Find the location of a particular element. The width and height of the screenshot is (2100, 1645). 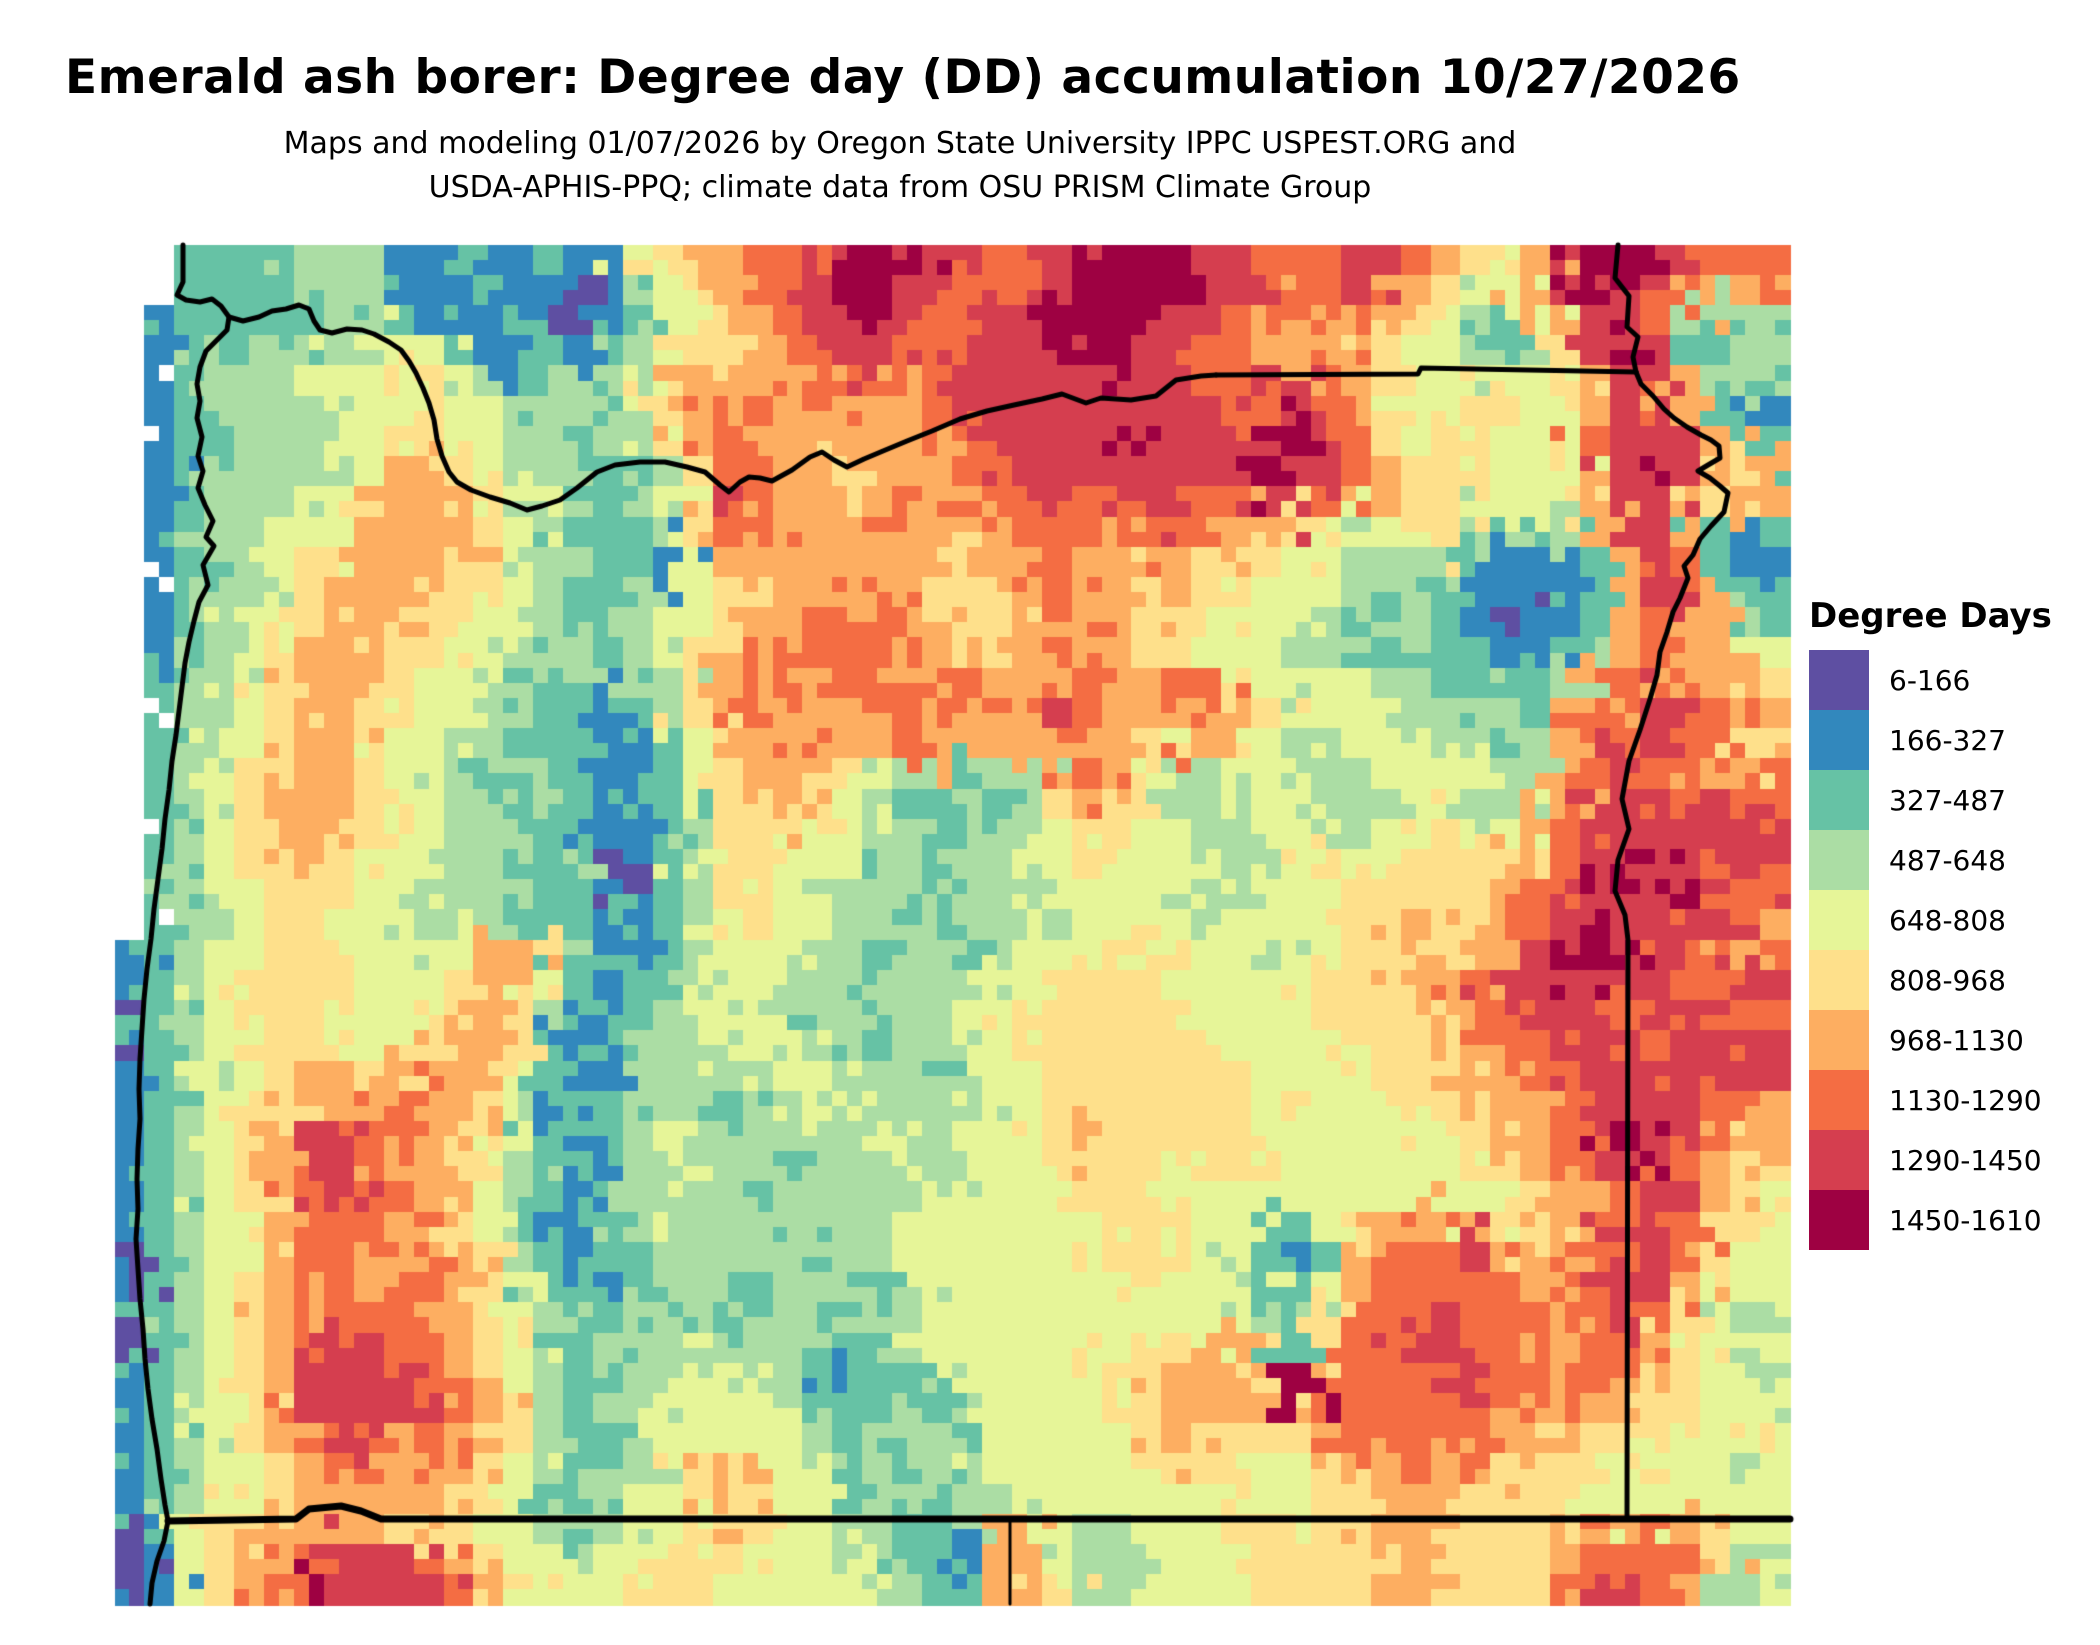

legend-label: 487-648 is located at coordinates (1947, 860).